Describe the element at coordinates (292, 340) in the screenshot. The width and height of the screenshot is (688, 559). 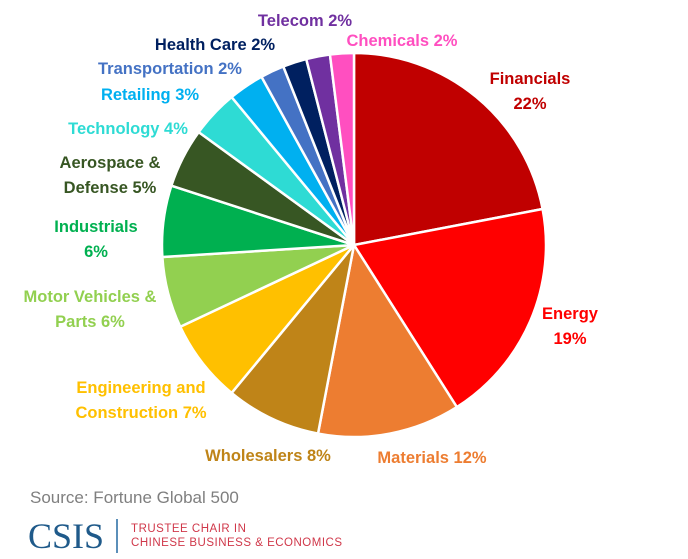
I see `pie-slice-wholesalers` at that location.